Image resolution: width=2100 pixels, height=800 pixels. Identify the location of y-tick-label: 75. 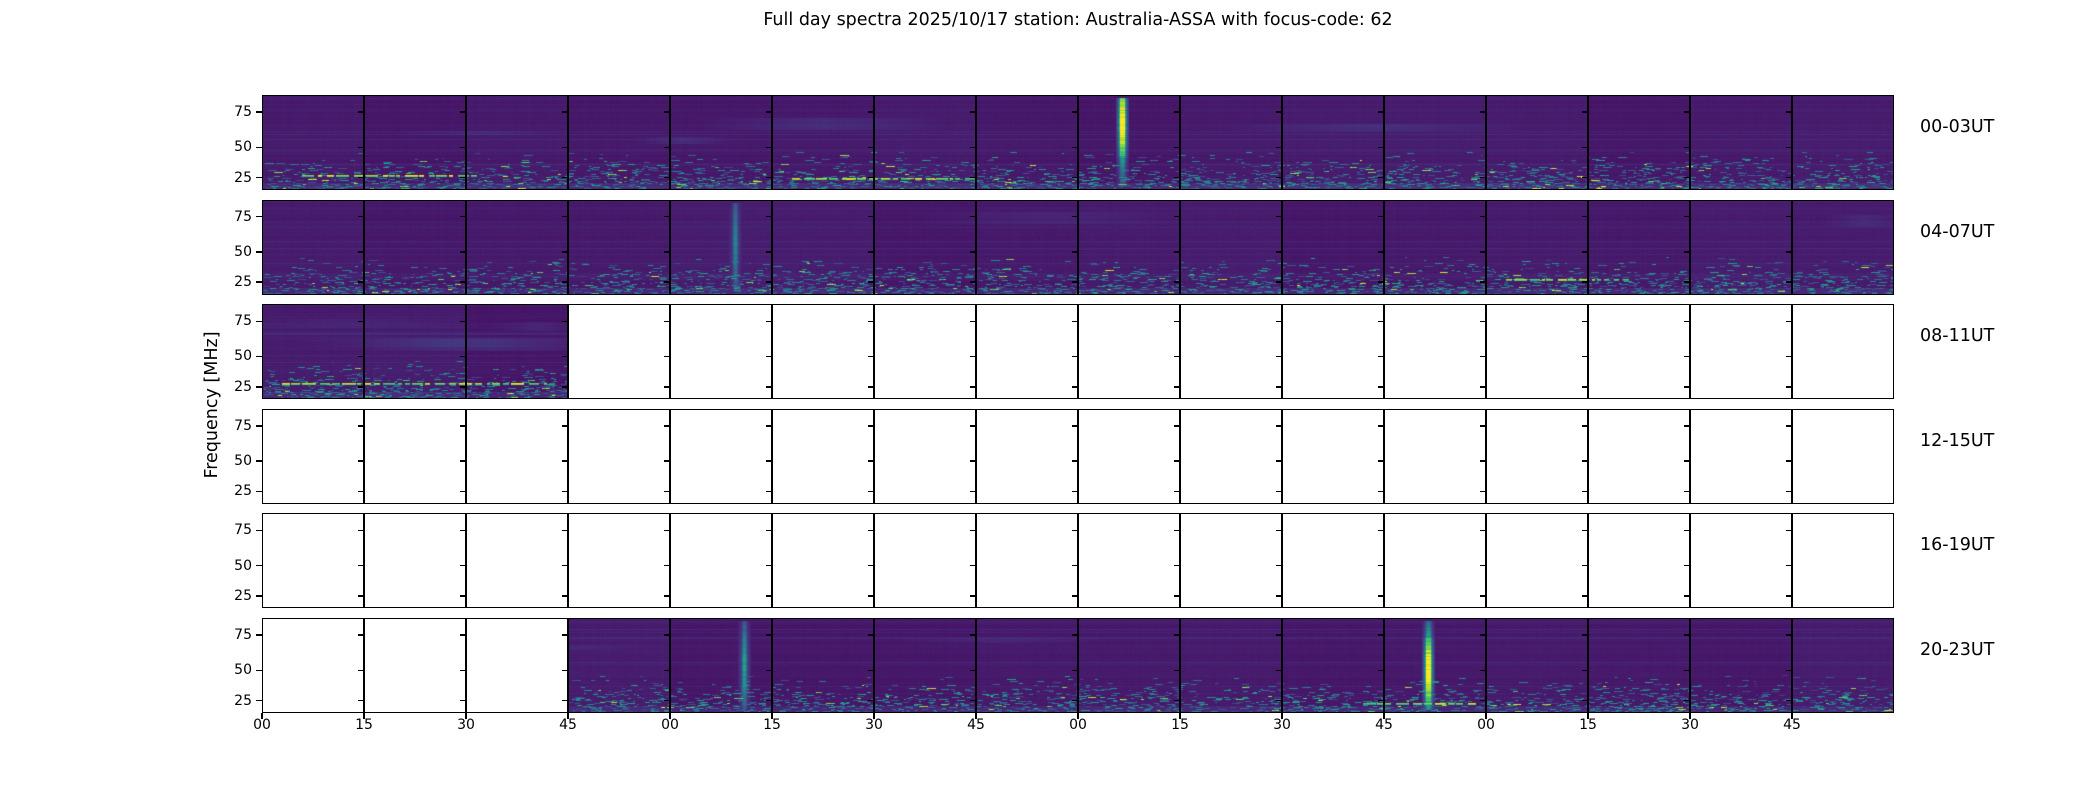
(243, 530).